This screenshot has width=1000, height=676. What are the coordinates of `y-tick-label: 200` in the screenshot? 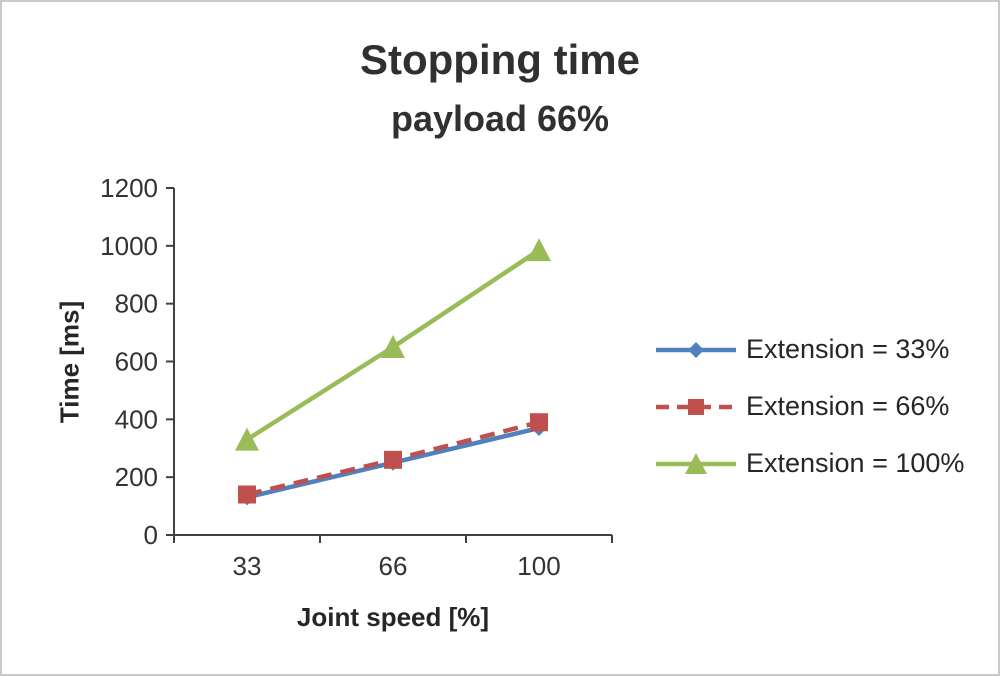 It's located at (136, 477).